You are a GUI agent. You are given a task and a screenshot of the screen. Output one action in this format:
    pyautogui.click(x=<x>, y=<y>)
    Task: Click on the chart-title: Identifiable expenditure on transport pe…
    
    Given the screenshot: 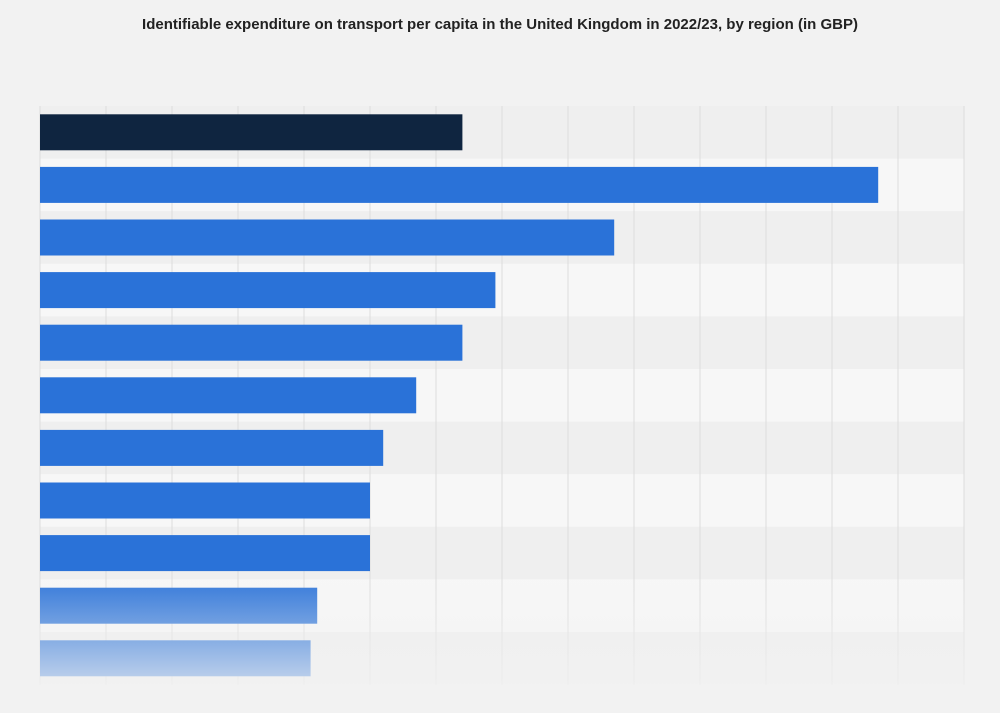 What is the action you would take?
    pyautogui.click(x=500, y=24)
    